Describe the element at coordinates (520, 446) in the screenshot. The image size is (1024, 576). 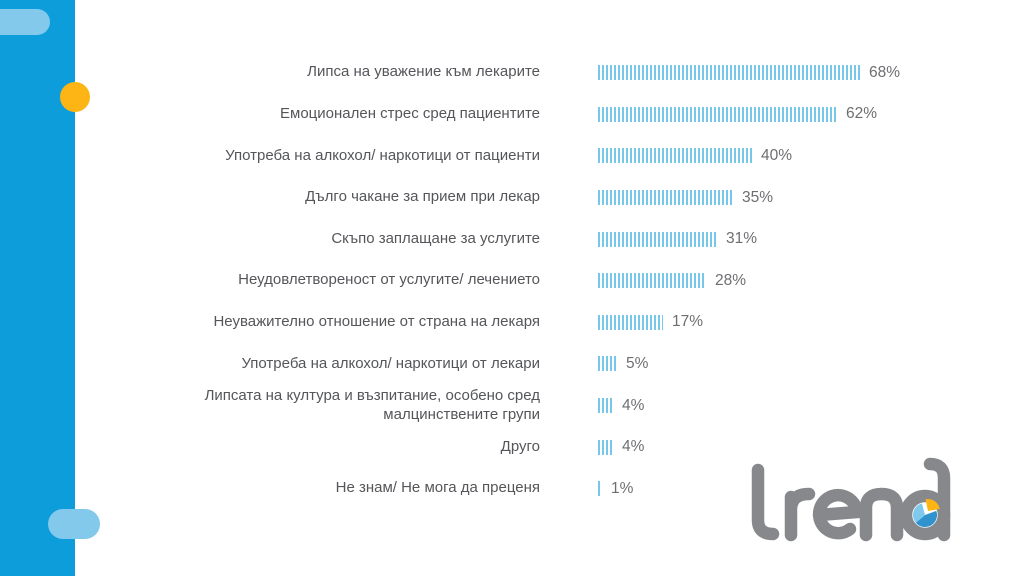
I see `category-label: Друго` at that location.